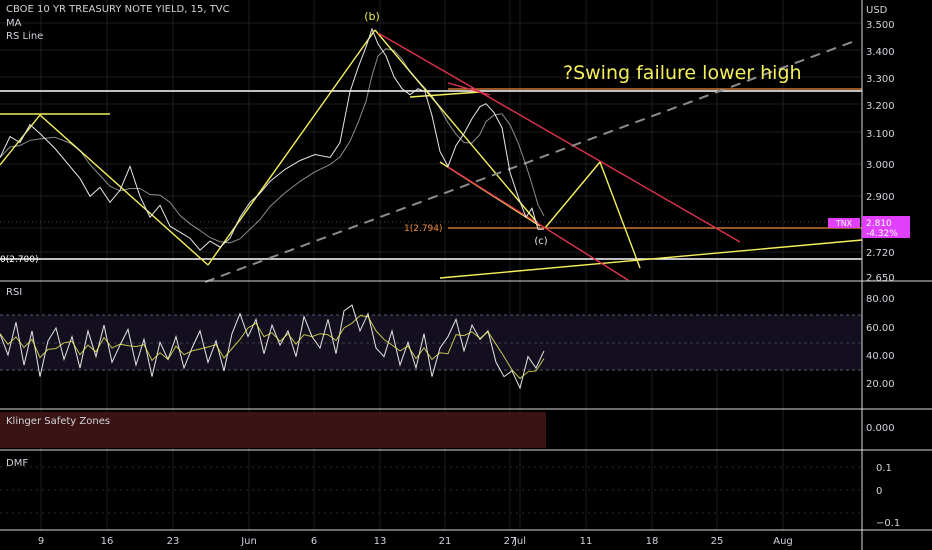  I want to click on y-tick-4: 3.100, so click(880, 134).